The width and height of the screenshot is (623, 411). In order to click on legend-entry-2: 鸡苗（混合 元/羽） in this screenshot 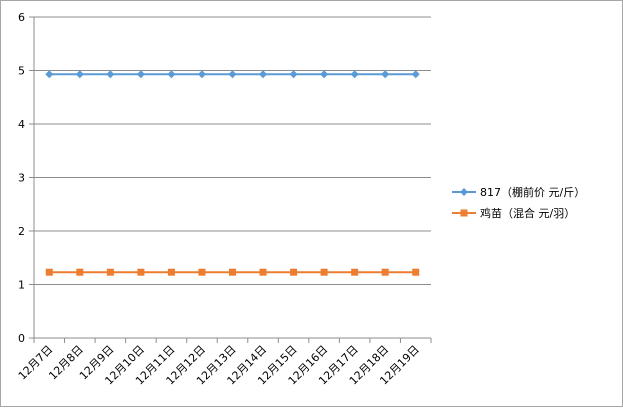, I will do `click(513, 213)`.